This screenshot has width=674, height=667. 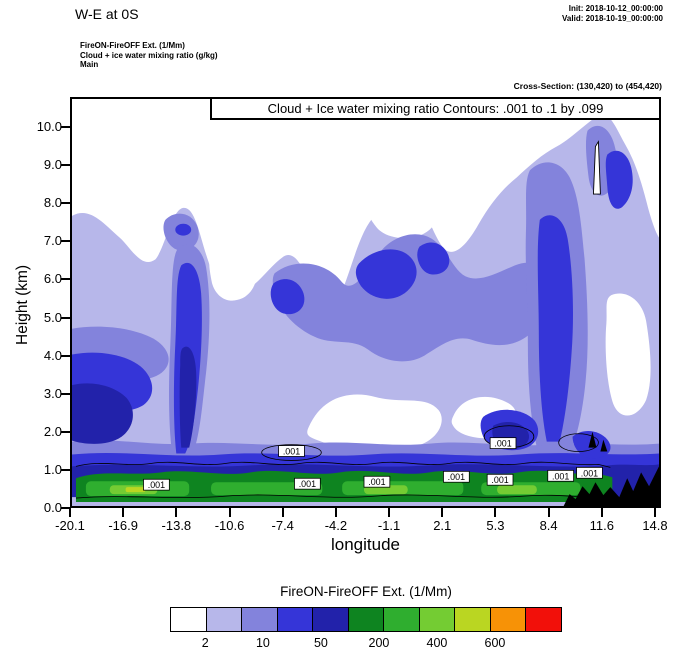 What do you see at coordinates (52, 279) in the screenshot?
I see `y-tick-label: 6.0` at bounding box center [52, 279].